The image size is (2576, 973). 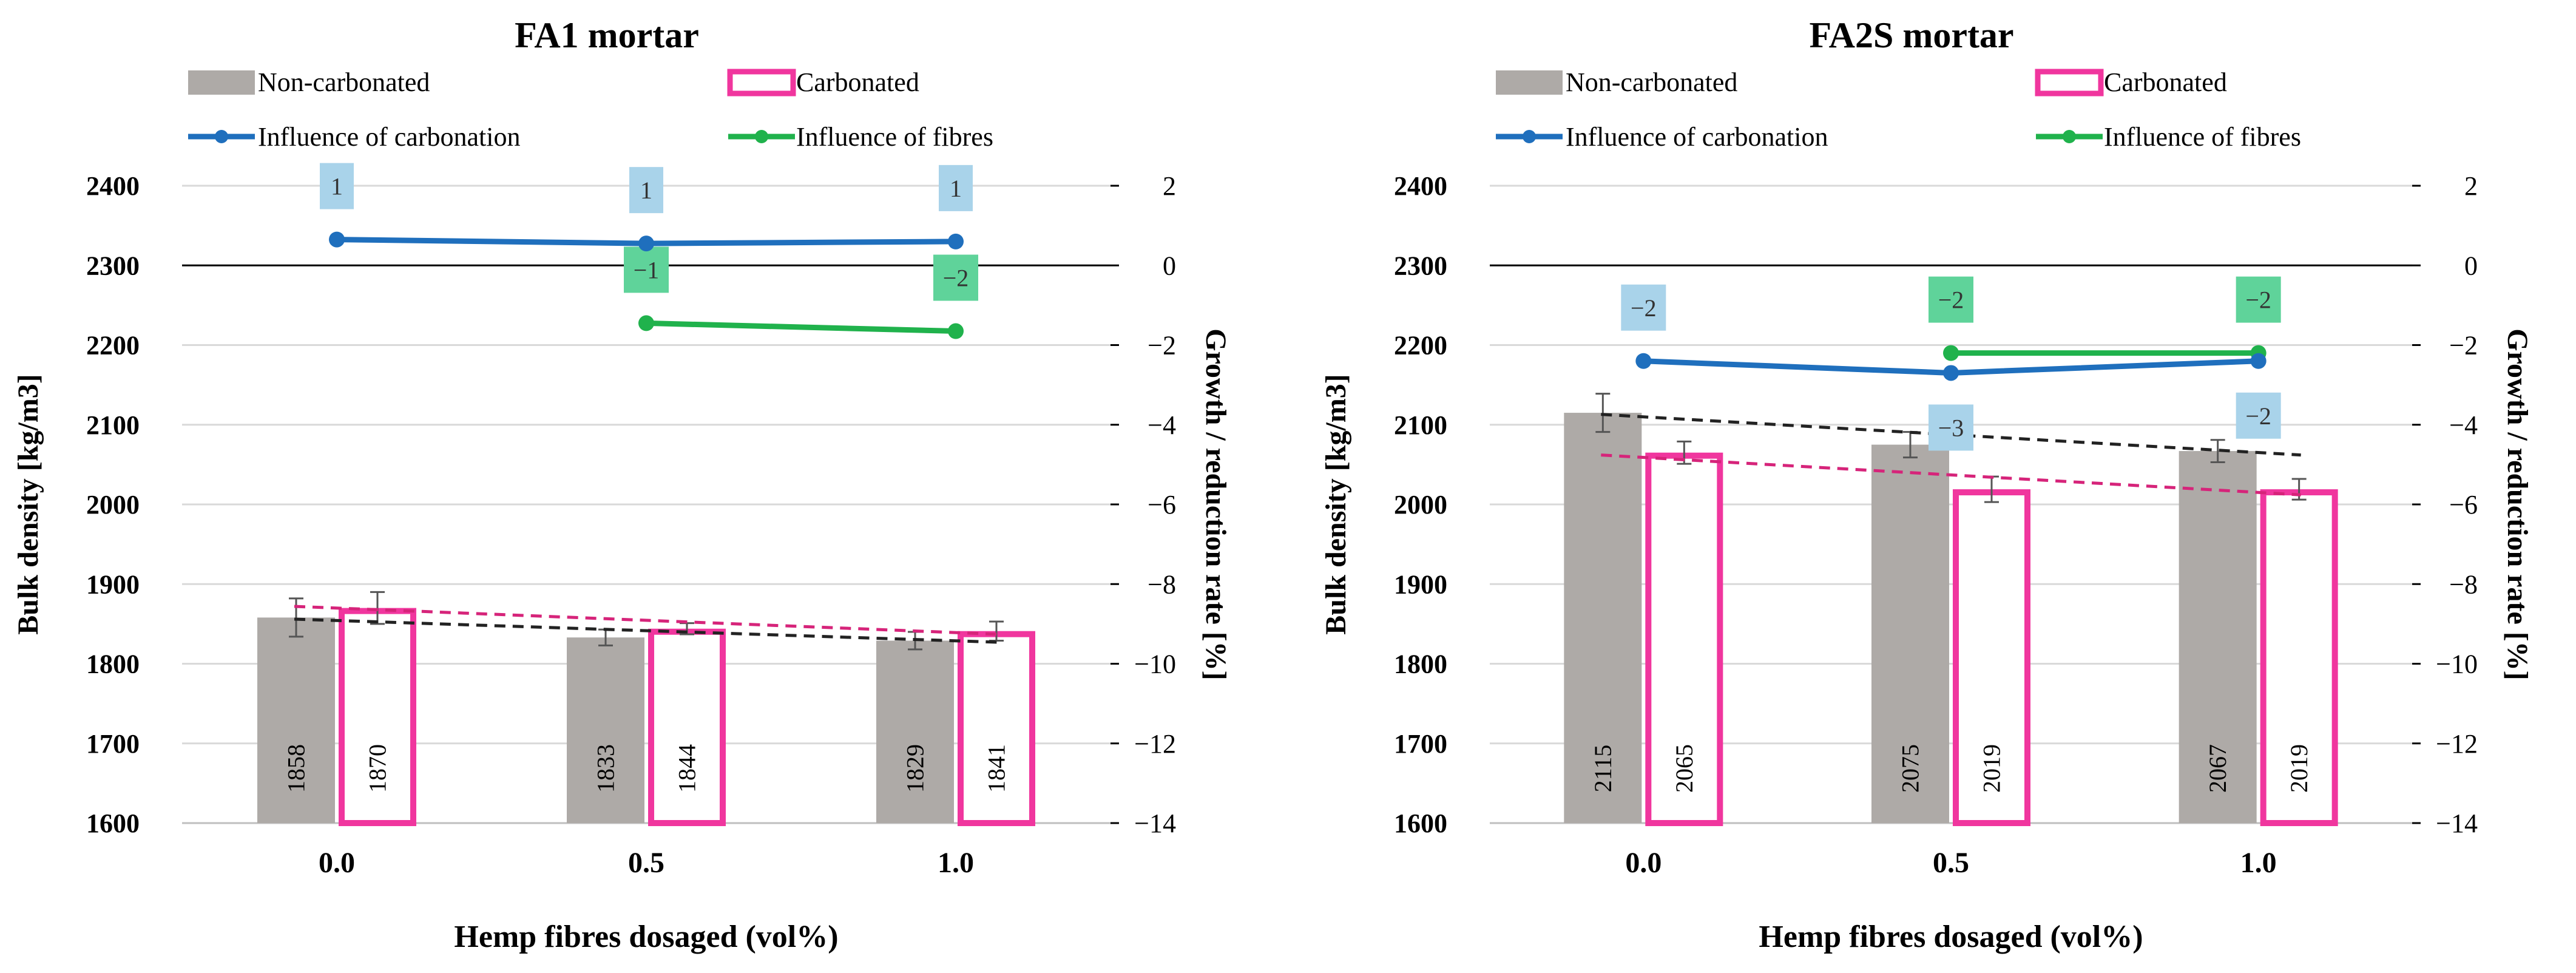 I want to click on bar-value-label: 1858, so click(x=296, y=768).